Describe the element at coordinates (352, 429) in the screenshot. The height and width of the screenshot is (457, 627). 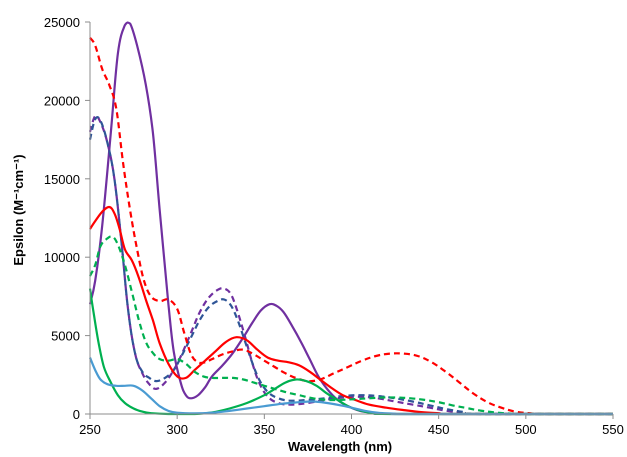
I see `x-tick-label: 400` at that location.